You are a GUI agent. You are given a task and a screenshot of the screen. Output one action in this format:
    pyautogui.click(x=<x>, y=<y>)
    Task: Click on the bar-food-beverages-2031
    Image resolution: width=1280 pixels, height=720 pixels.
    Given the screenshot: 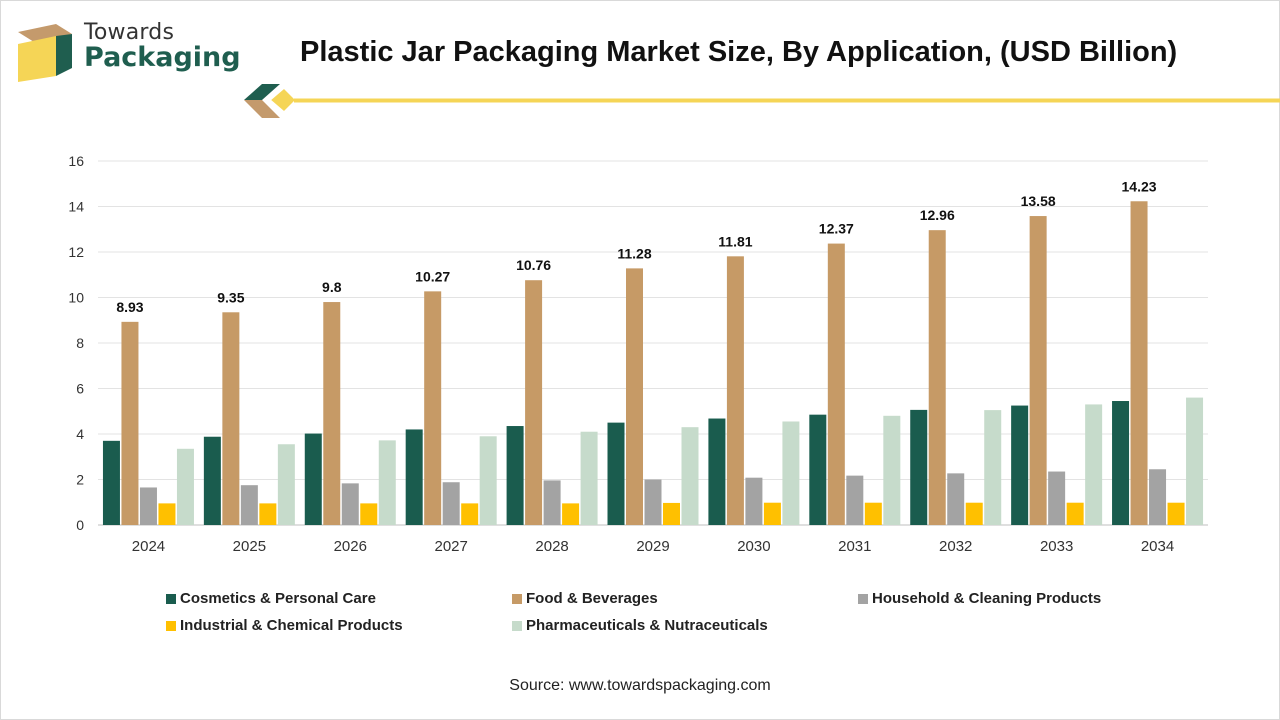 What is the action you would take?
    pyautogui.click(x=836, y=384)
    